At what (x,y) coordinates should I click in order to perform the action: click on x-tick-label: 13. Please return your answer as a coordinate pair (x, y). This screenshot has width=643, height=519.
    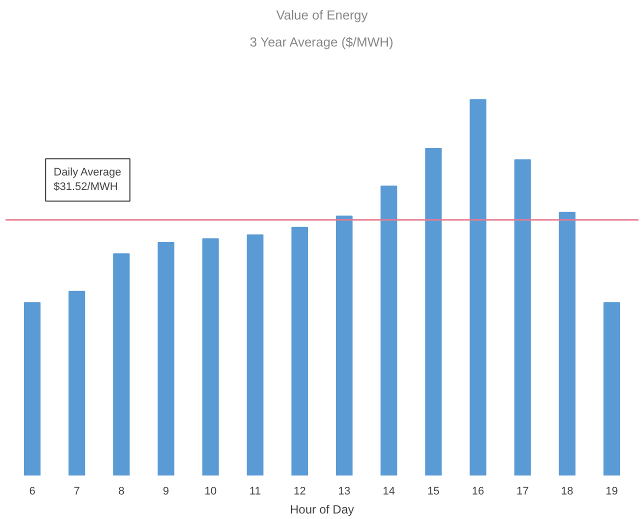
    Looking at the image, I should click on (344, 492).